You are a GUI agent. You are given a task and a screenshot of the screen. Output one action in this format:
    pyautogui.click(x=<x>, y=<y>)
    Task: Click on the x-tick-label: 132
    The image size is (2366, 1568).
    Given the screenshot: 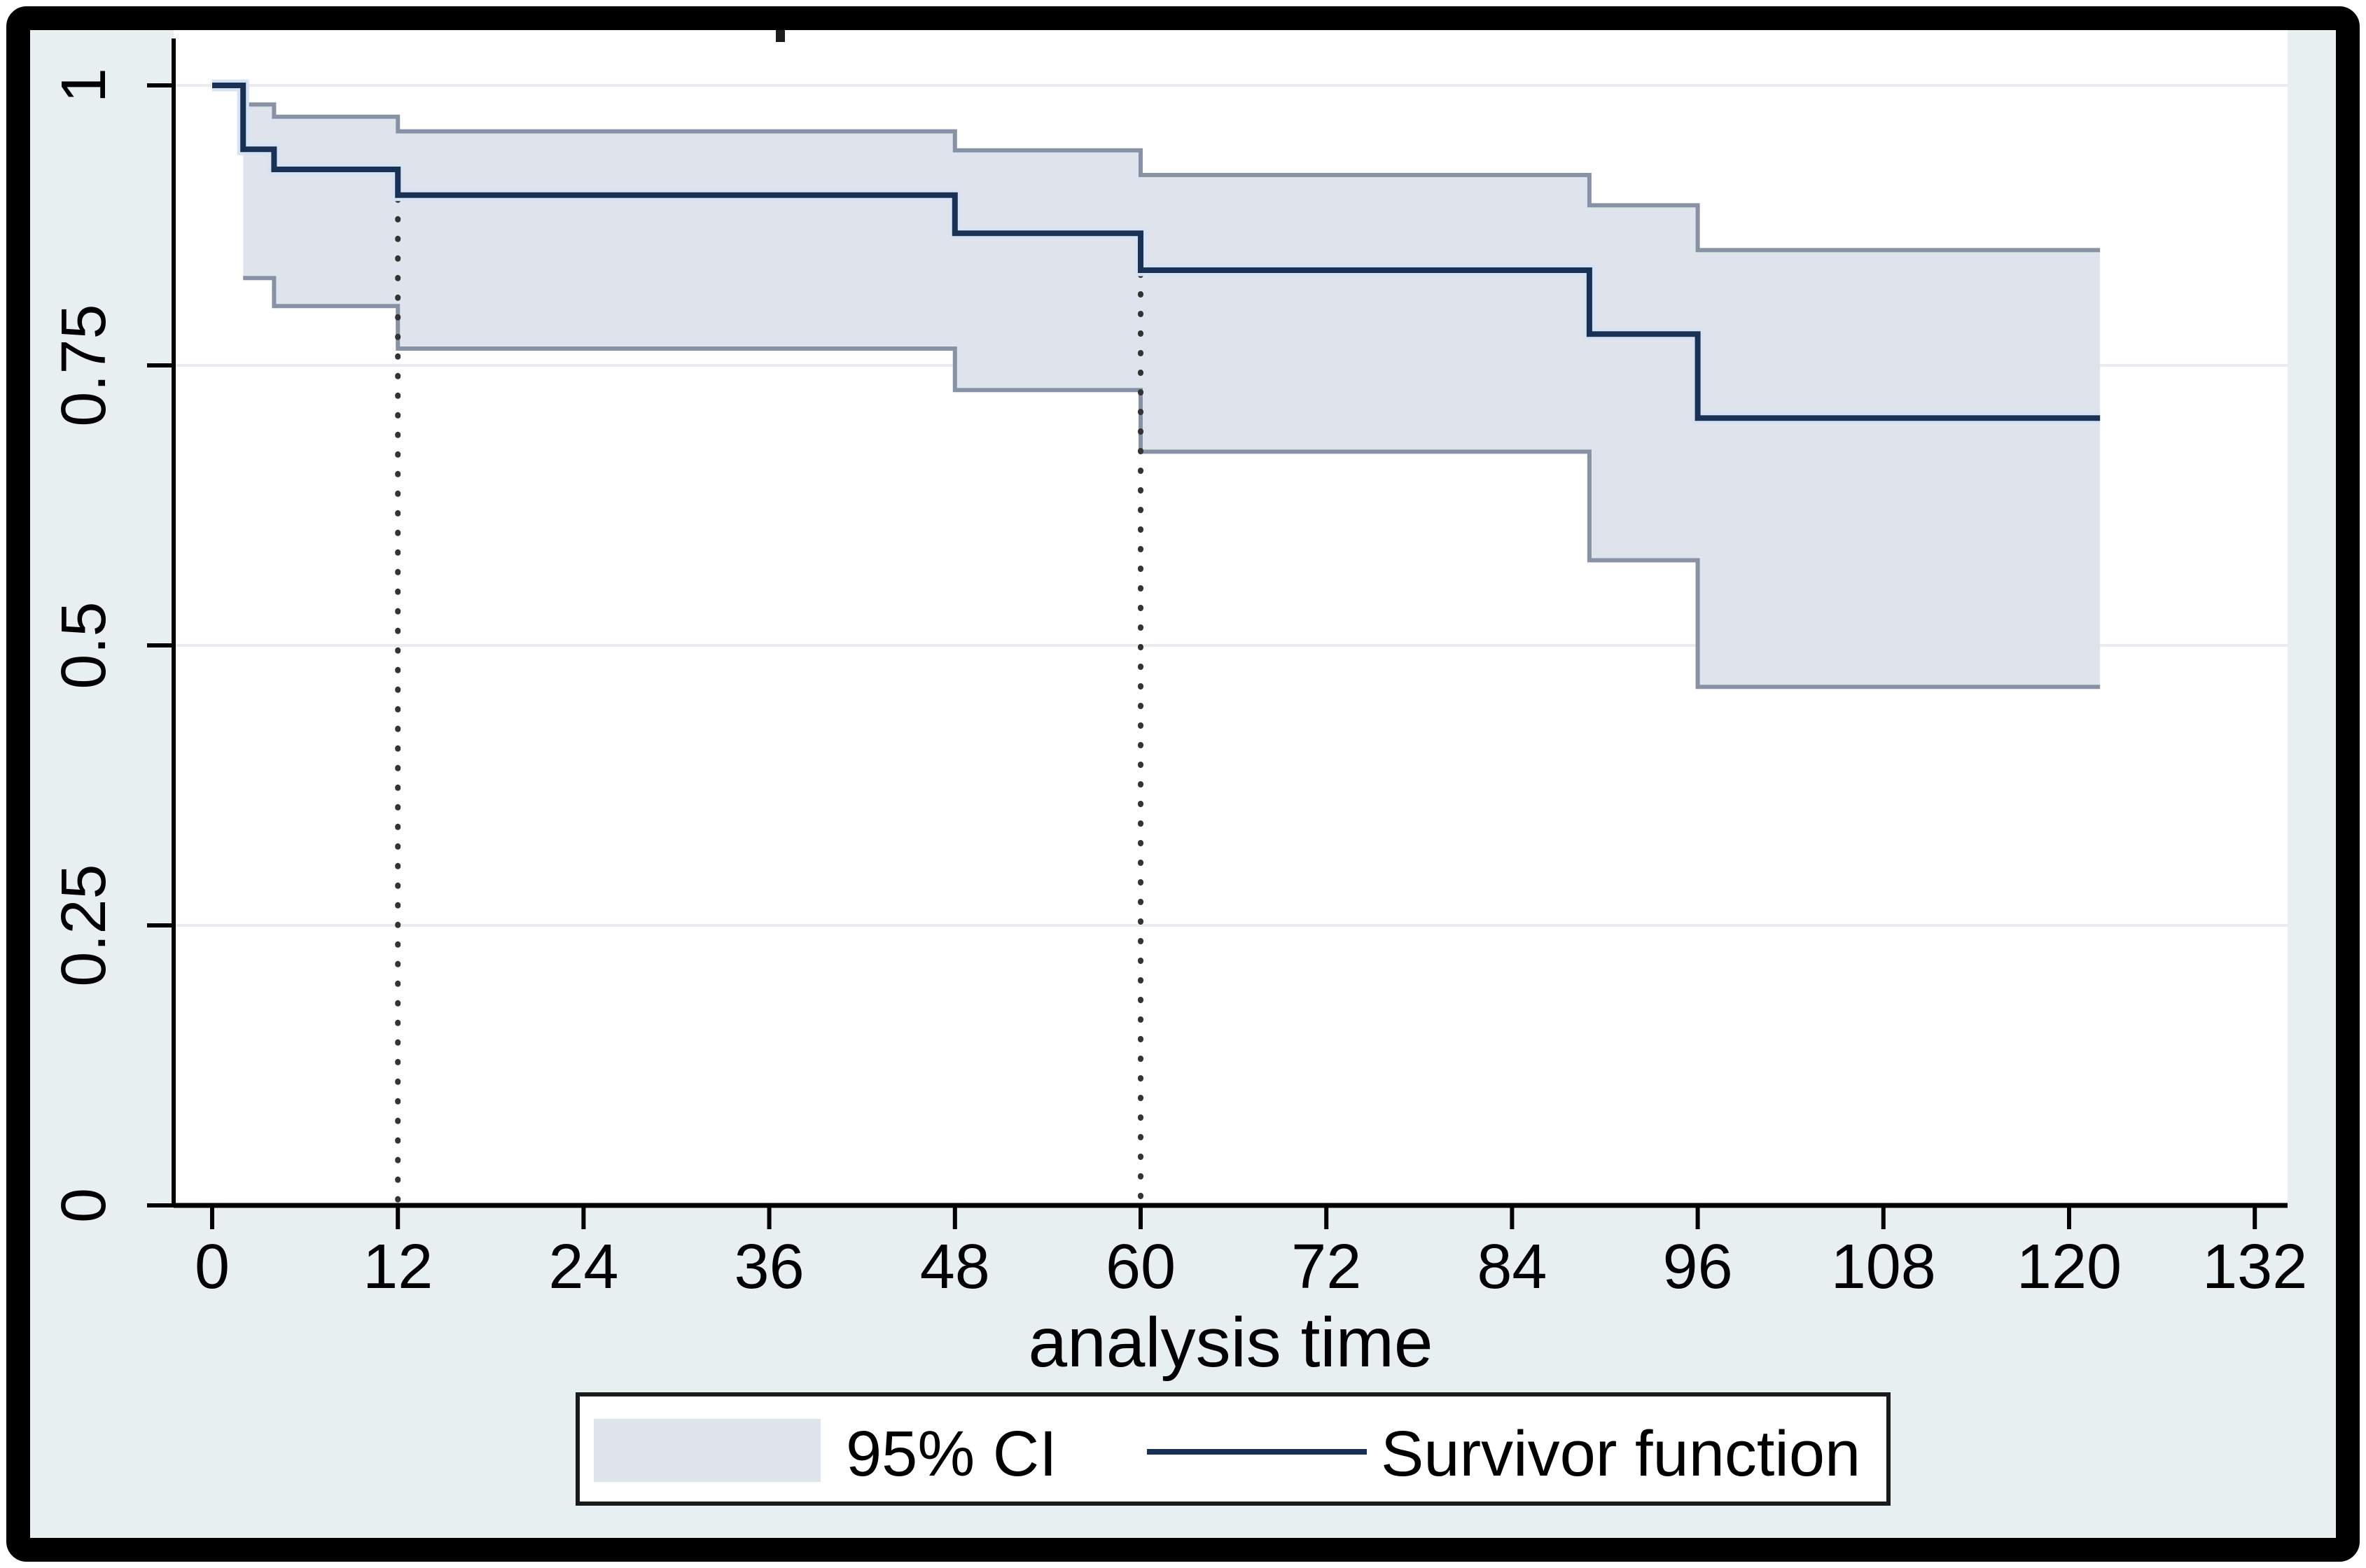 What is the action you would take?
    pyautogui.click(x=2254, y=1267)
    